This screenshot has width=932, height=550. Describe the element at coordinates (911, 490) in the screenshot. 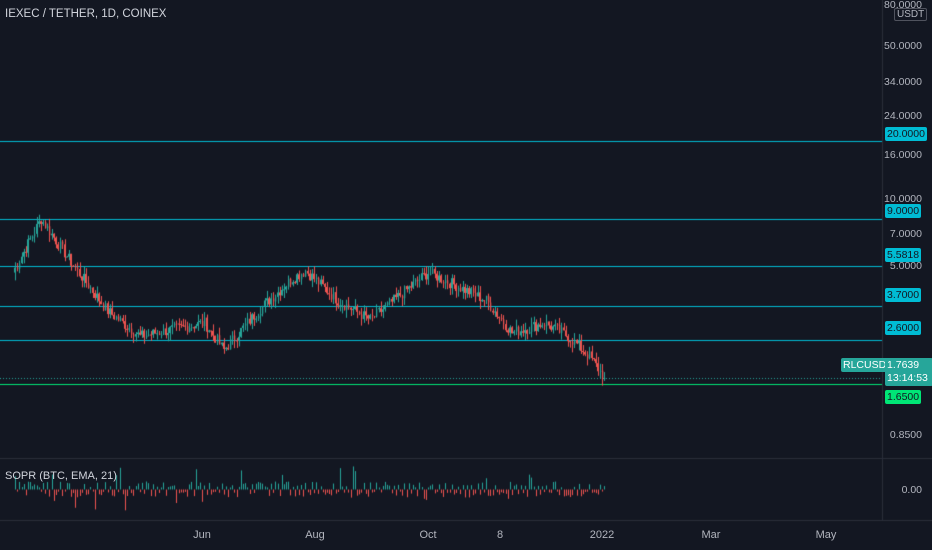

I see `indicator-zero-label: 0.00` at that location.